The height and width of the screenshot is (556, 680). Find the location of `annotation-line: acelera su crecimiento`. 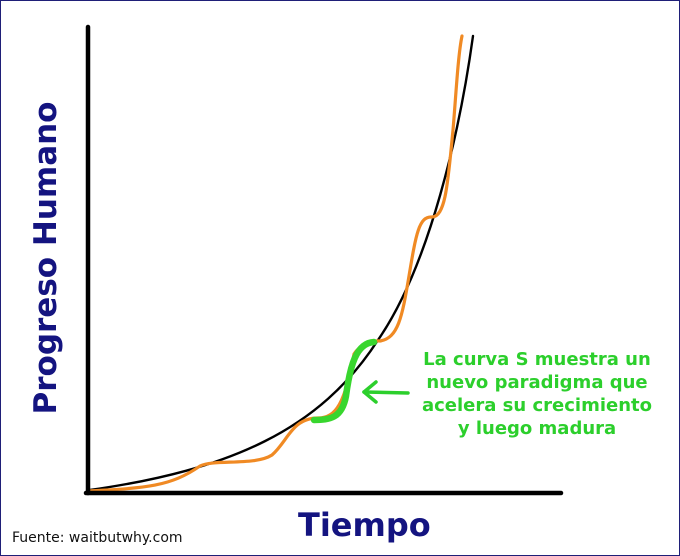

annotation-line: acelera su crecimiento is located at coordinates (536, 405).